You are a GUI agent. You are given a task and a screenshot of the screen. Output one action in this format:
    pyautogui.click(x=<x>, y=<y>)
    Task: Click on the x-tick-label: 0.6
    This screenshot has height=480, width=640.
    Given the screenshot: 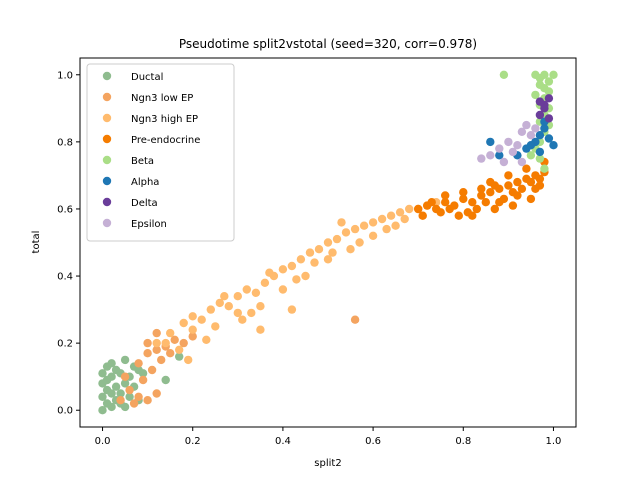 What is the action you would take?
    pyautogui.click(x=373, y=441)
    